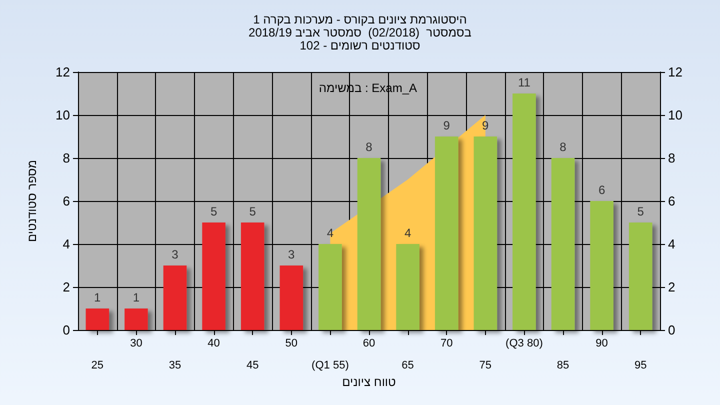 The image size is (720, 405). Describe the element at coordinates (63, 72) in the screenshot. I see `y-tick-label: 12` at that location.